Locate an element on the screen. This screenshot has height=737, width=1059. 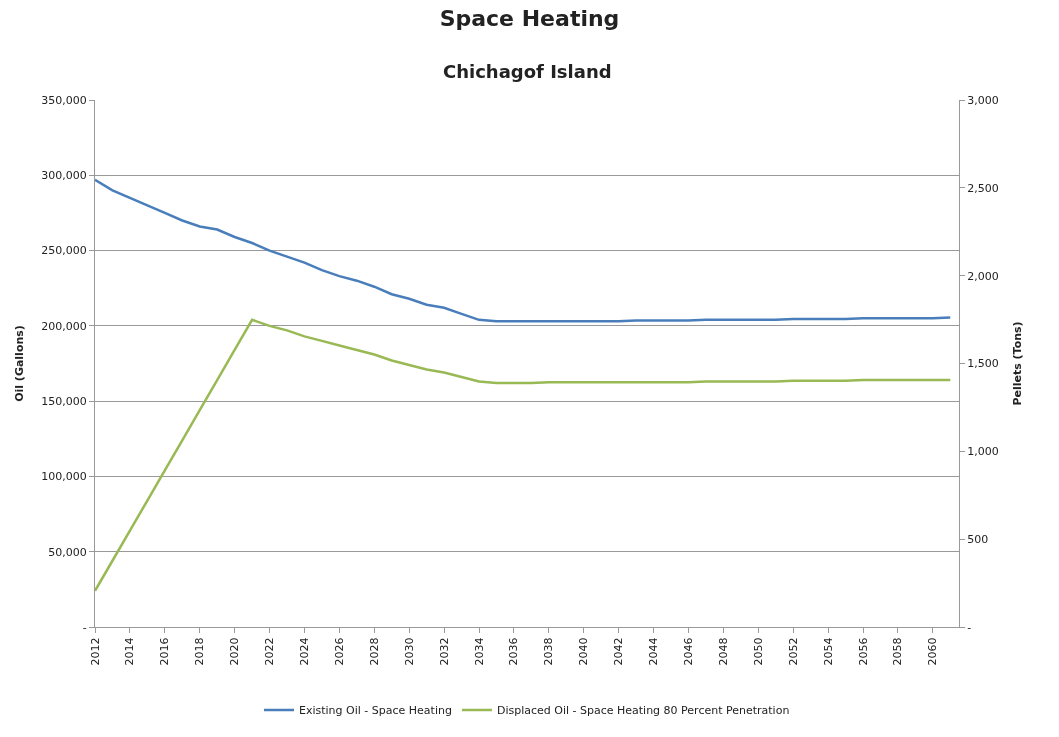
legend-label: Displaced Oil - Space Heating 80 Percent Penetration is located at coordinates (643, 711).